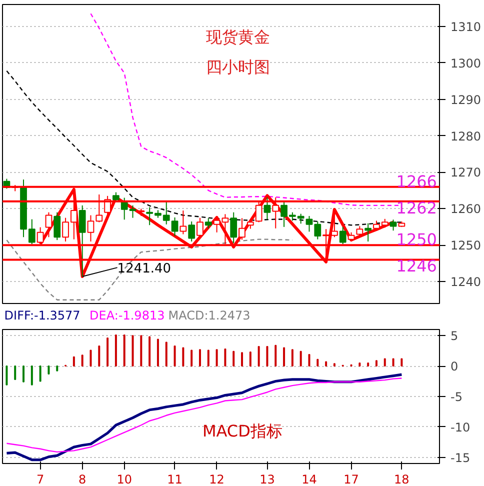  I want to click on y-tick-label: -10, so click(460, 427).